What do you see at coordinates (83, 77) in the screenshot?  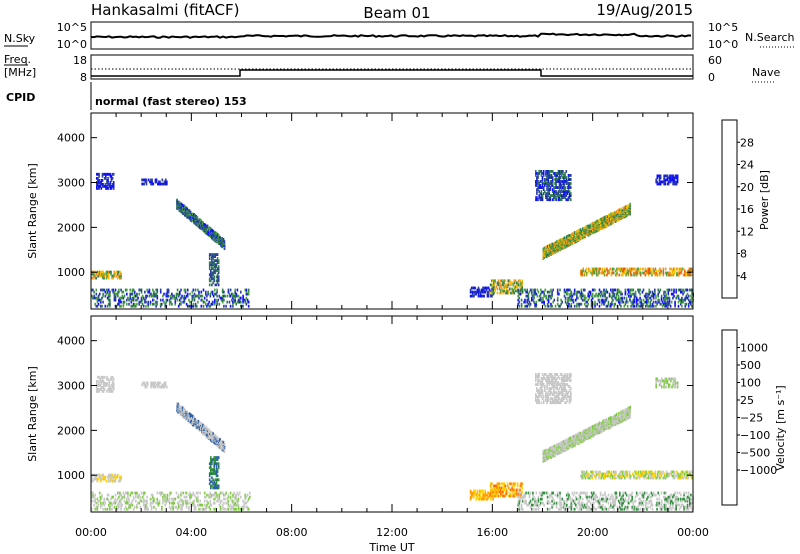 I see `freq-left-tick-bottom: 8` at bounding box center [83, 77].